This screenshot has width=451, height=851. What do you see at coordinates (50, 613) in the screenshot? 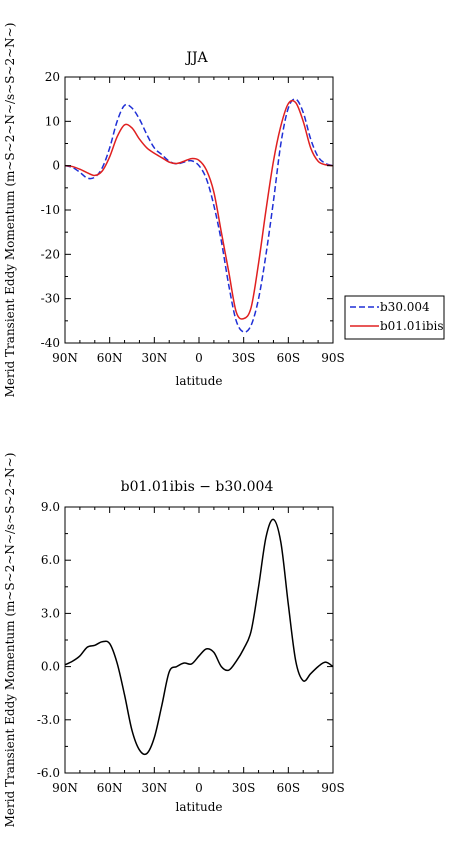
I see `y-tick-label: 3.0` at bounding box center [50, 613].